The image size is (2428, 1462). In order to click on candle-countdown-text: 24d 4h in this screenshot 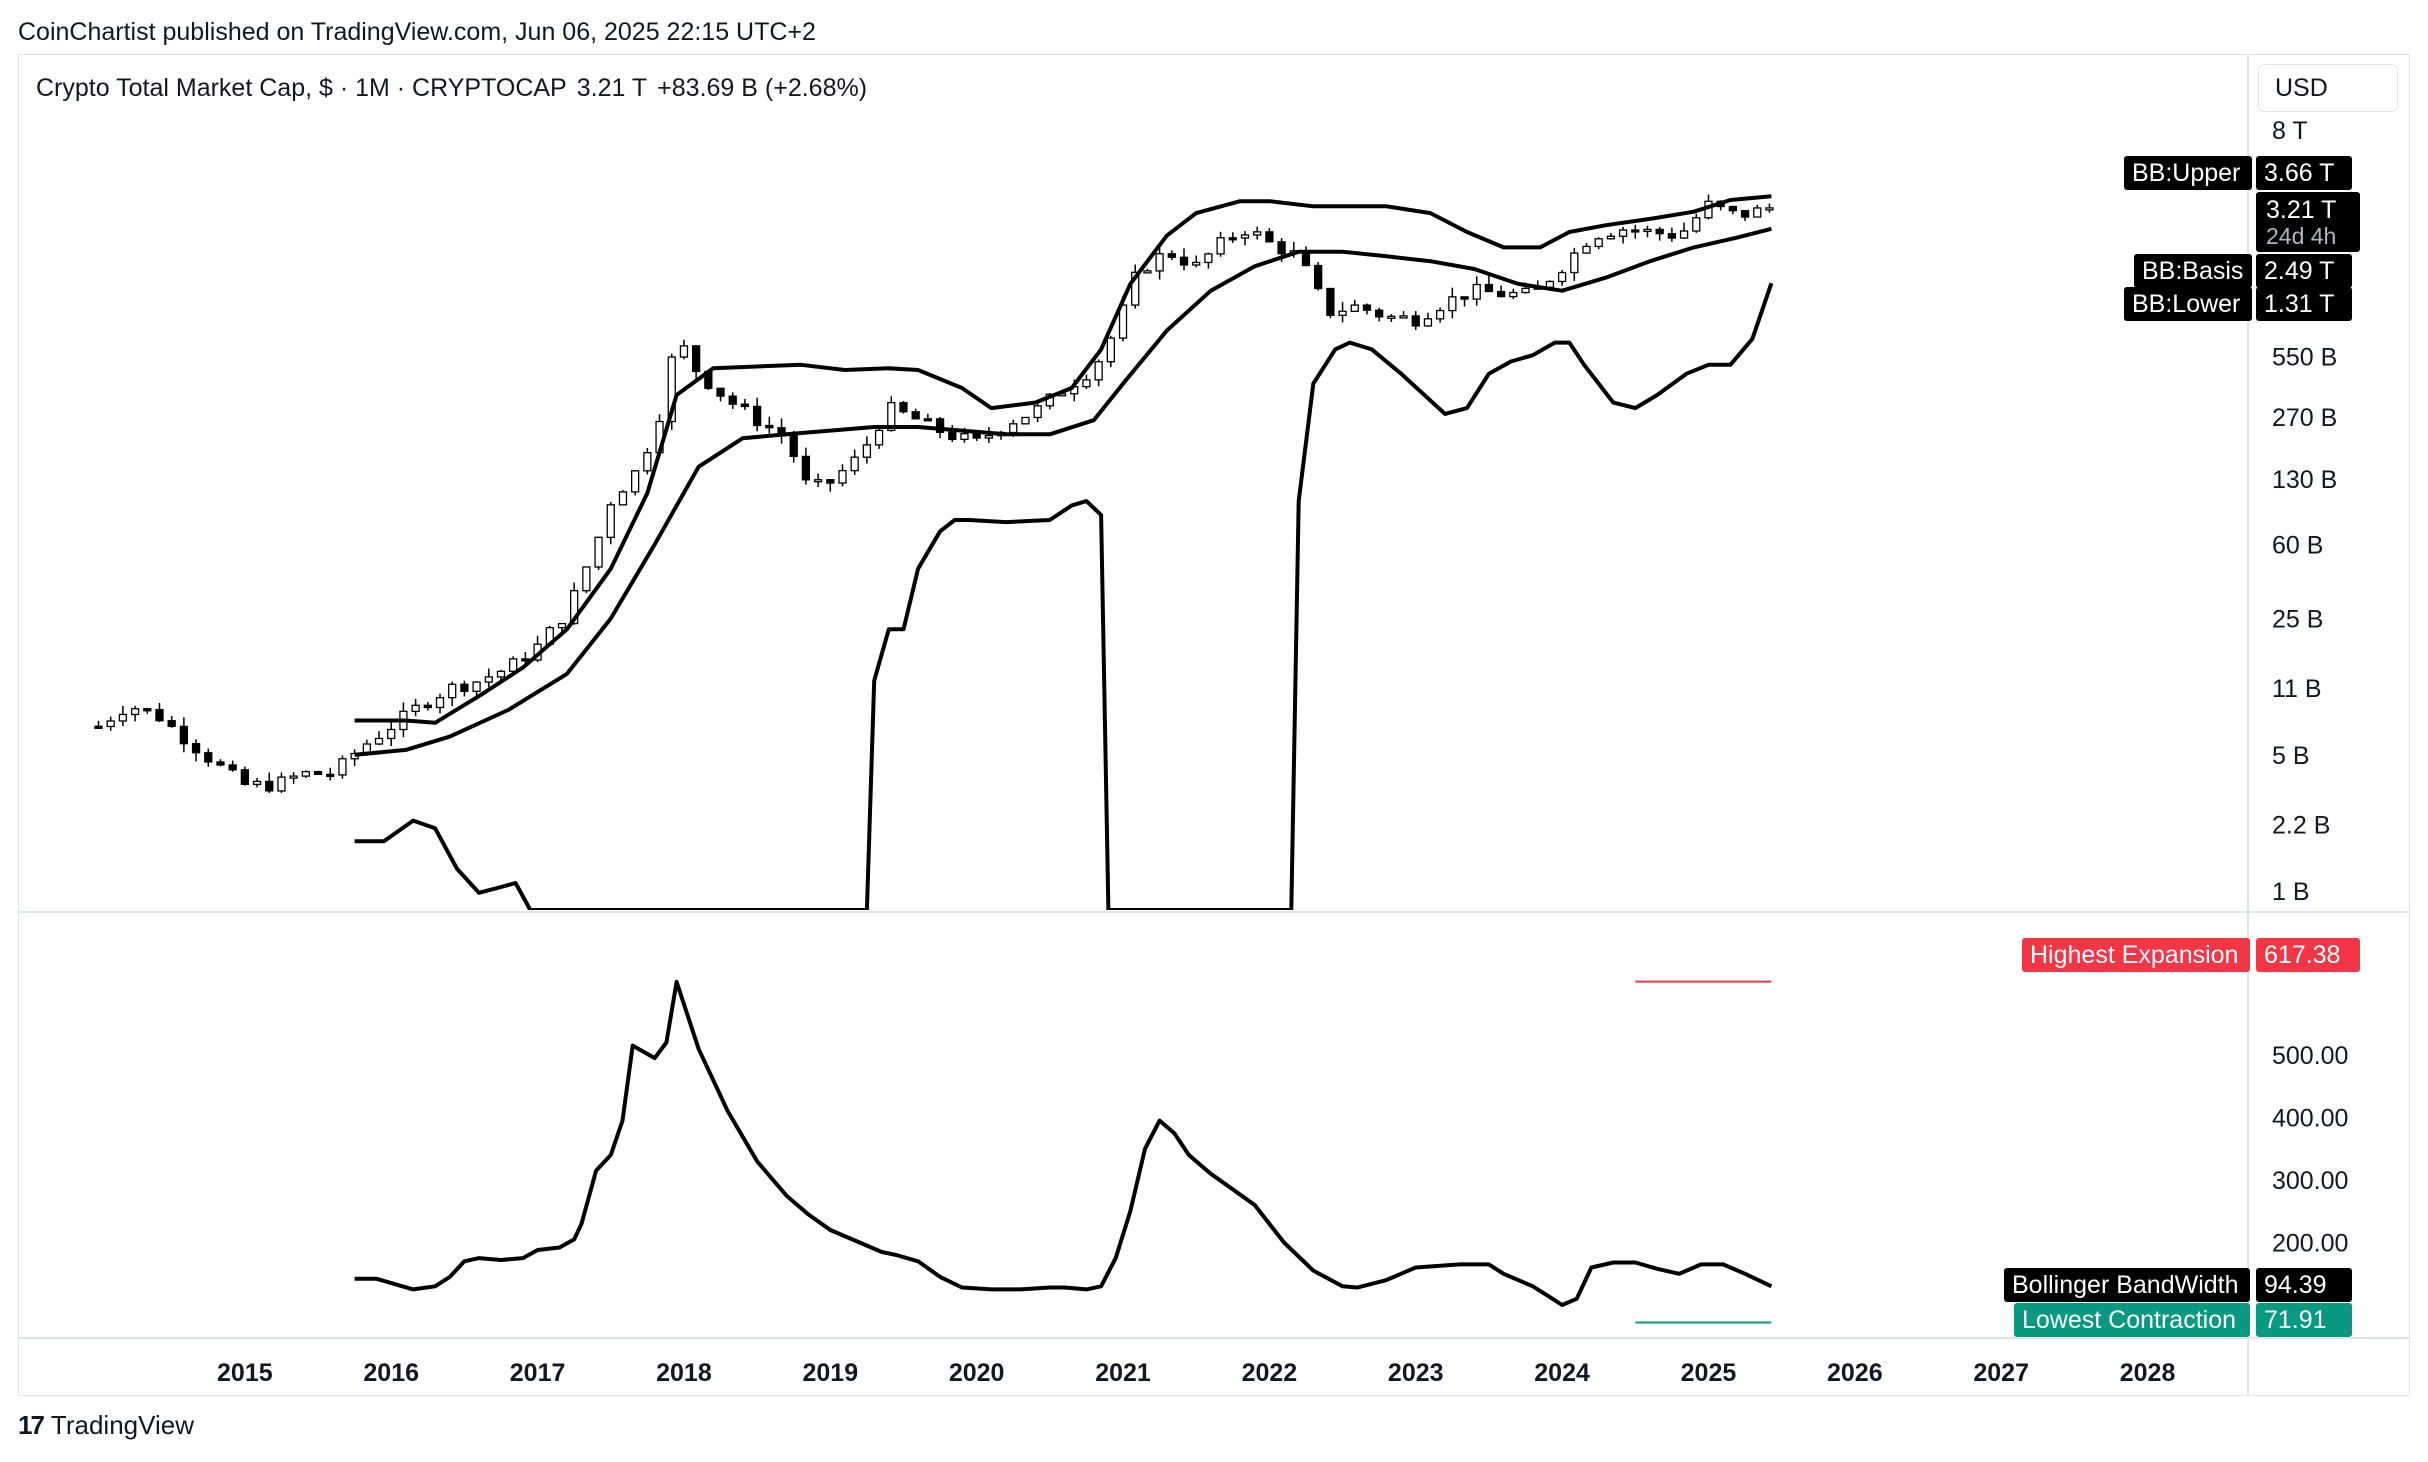, I will do `click(2301, 236)`.